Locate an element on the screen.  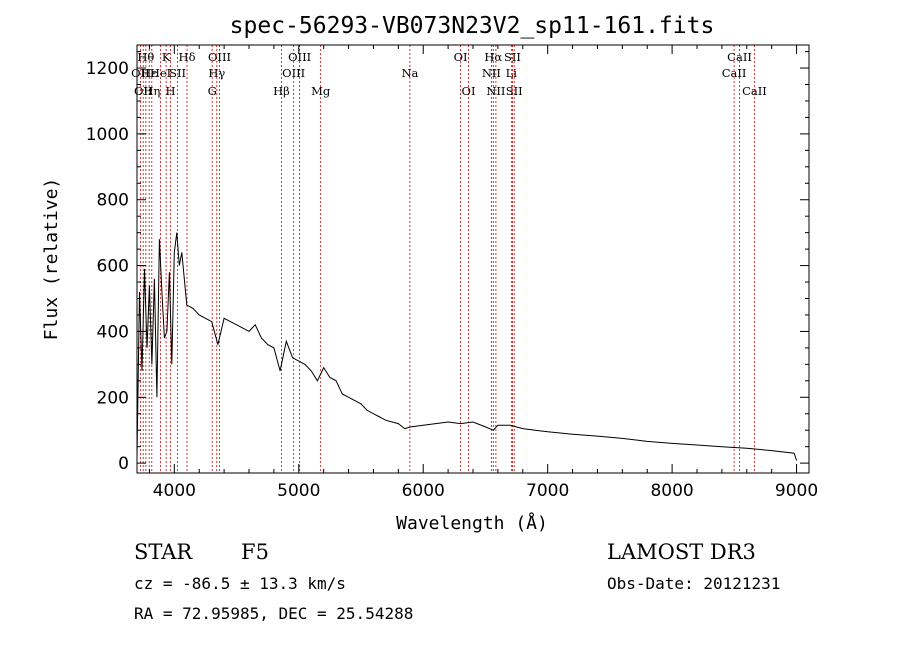
coordinates-readout: RA = 72.95985, DEC = 25.54288 is located at coordinates (273, 613).